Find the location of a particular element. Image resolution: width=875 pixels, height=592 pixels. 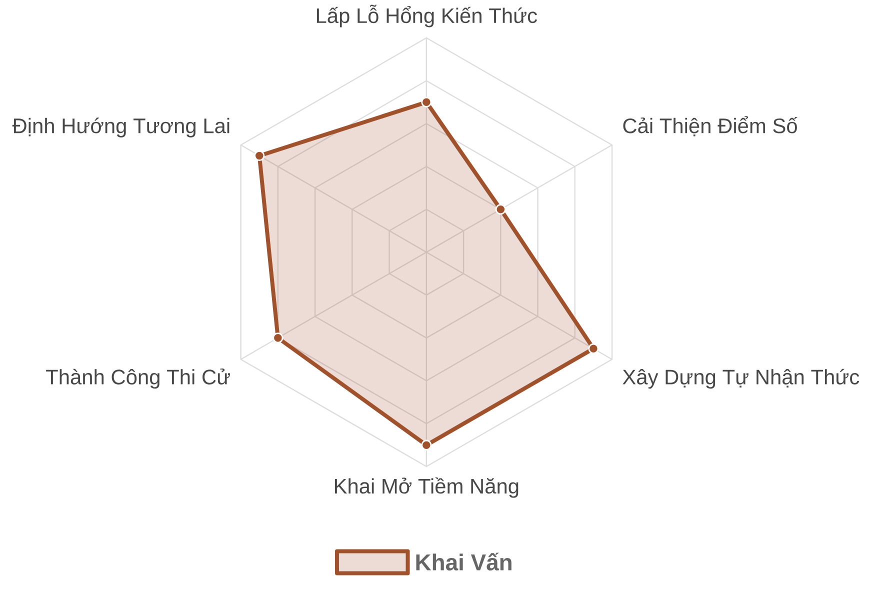

spoke-label: Định Hướng Tương Lai is located at coordinates (121, 128).